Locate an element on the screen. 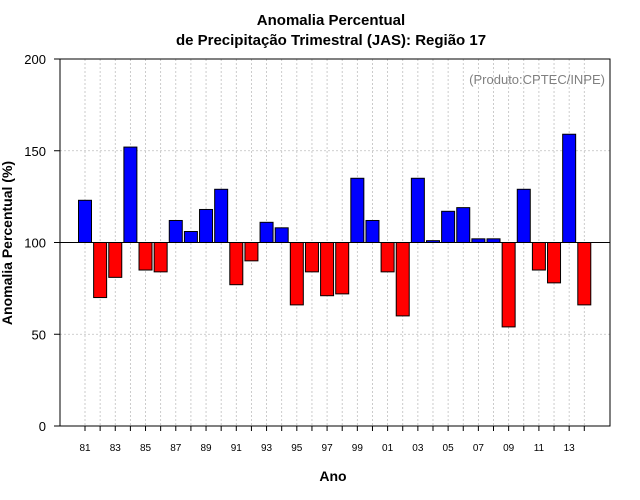 This screenshot has height=500, width=640. x-tick-label: 81 is located at coordinates (85, 448).